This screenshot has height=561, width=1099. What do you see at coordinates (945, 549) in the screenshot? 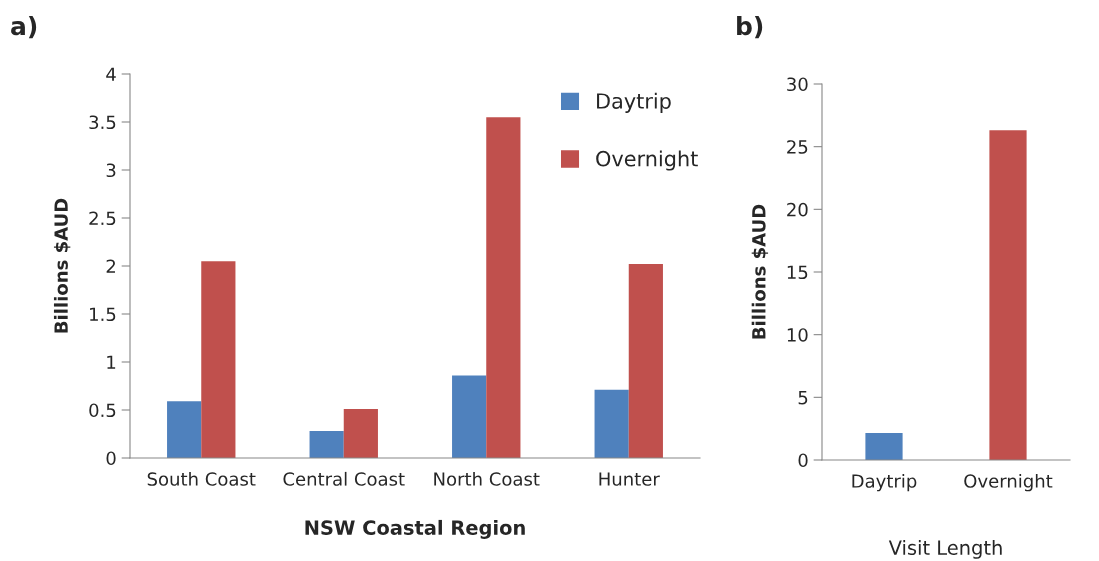
I see `x-axis-title: Visit Length` at bounding box center [945, 549].